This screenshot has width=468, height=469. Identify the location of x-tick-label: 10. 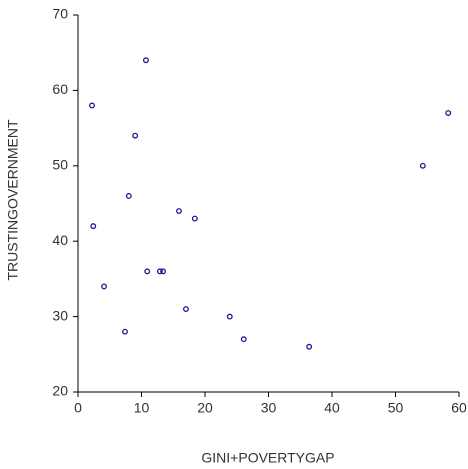
(142, 408).